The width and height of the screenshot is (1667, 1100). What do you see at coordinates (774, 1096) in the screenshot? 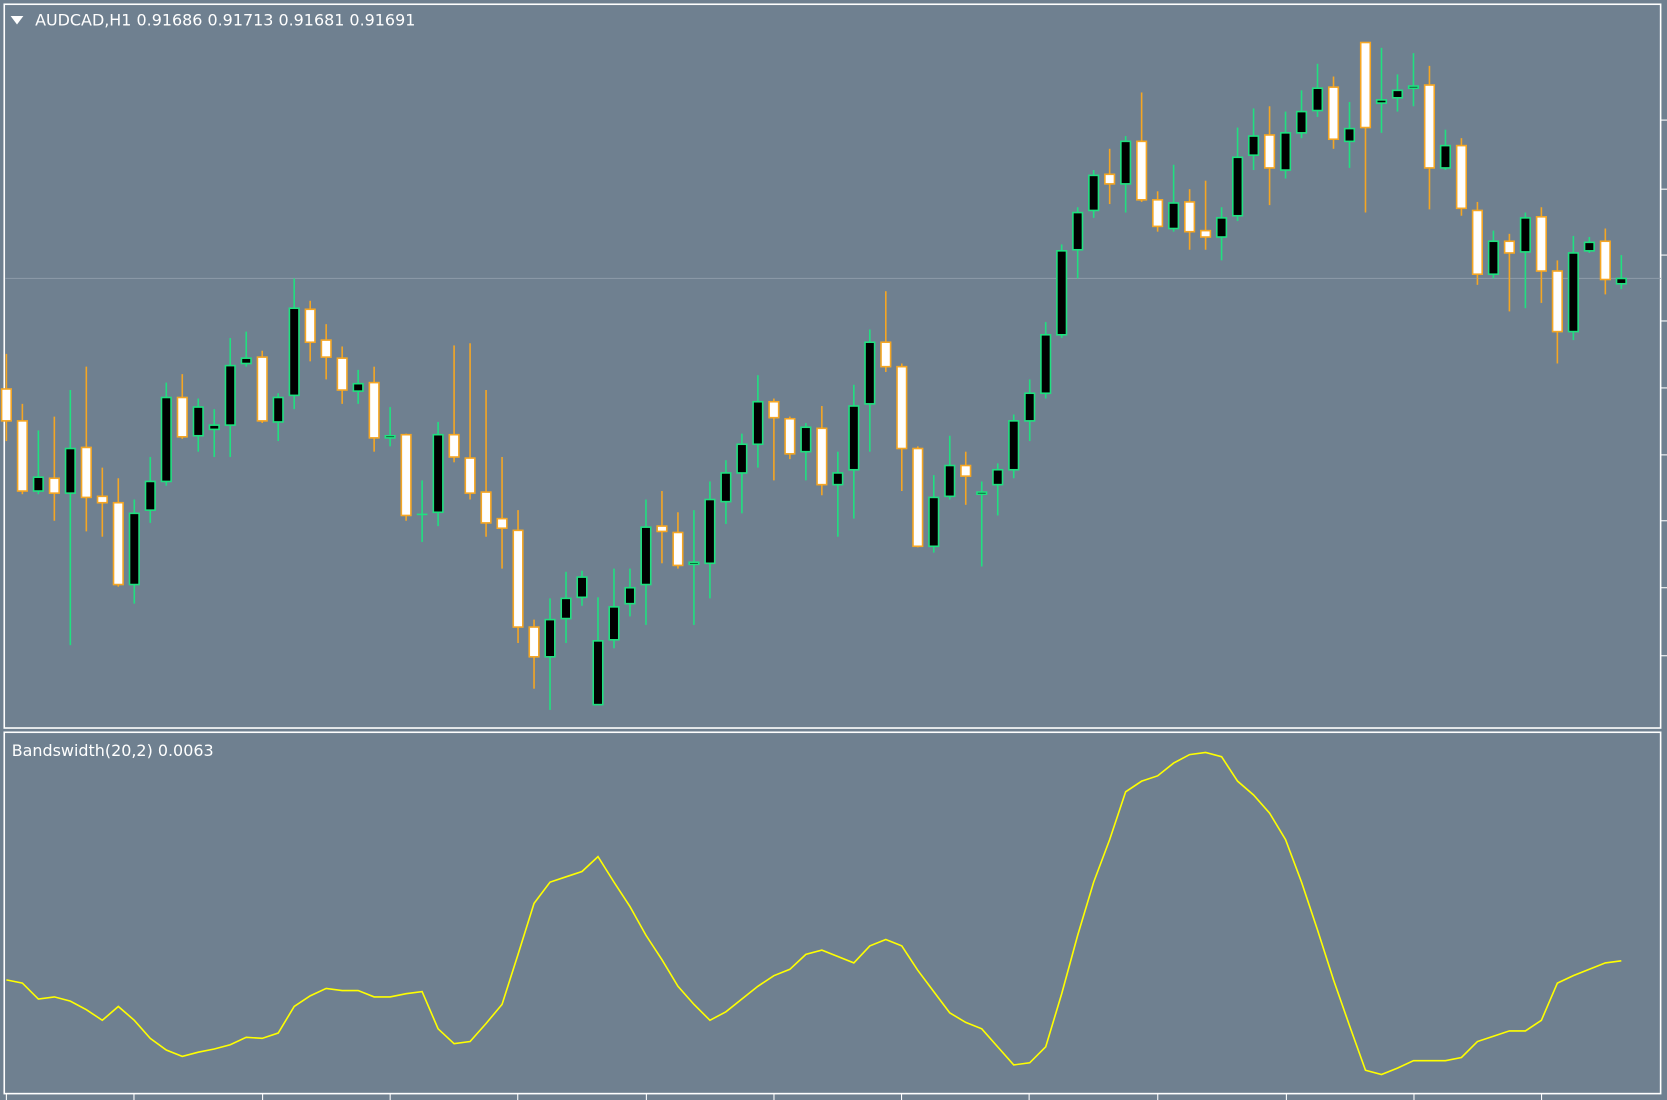
I see `time-scale-ticks` at bounding box center [774, 1096].